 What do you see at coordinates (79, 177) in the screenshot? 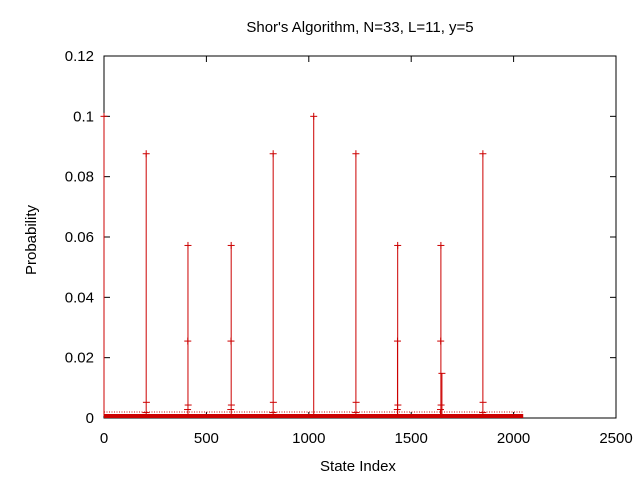
I see `y-tick-label: 0.08` at bounding box center [79, 177].